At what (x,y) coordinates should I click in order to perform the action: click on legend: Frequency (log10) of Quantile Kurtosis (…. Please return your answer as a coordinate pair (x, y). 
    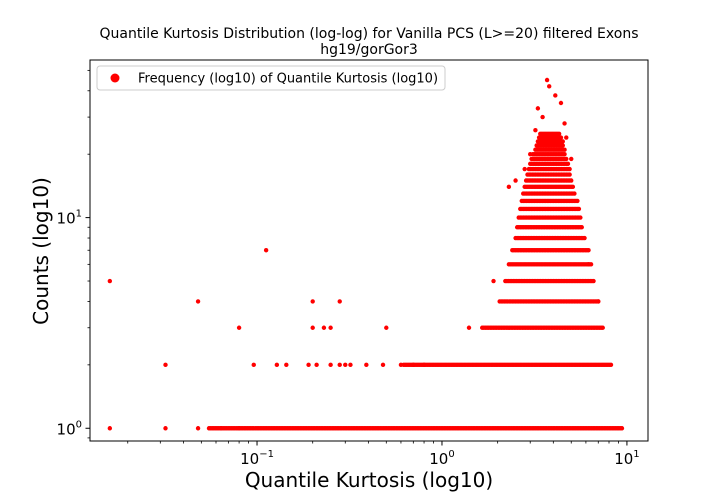
    Looking at the image, I should click on (271, 78).